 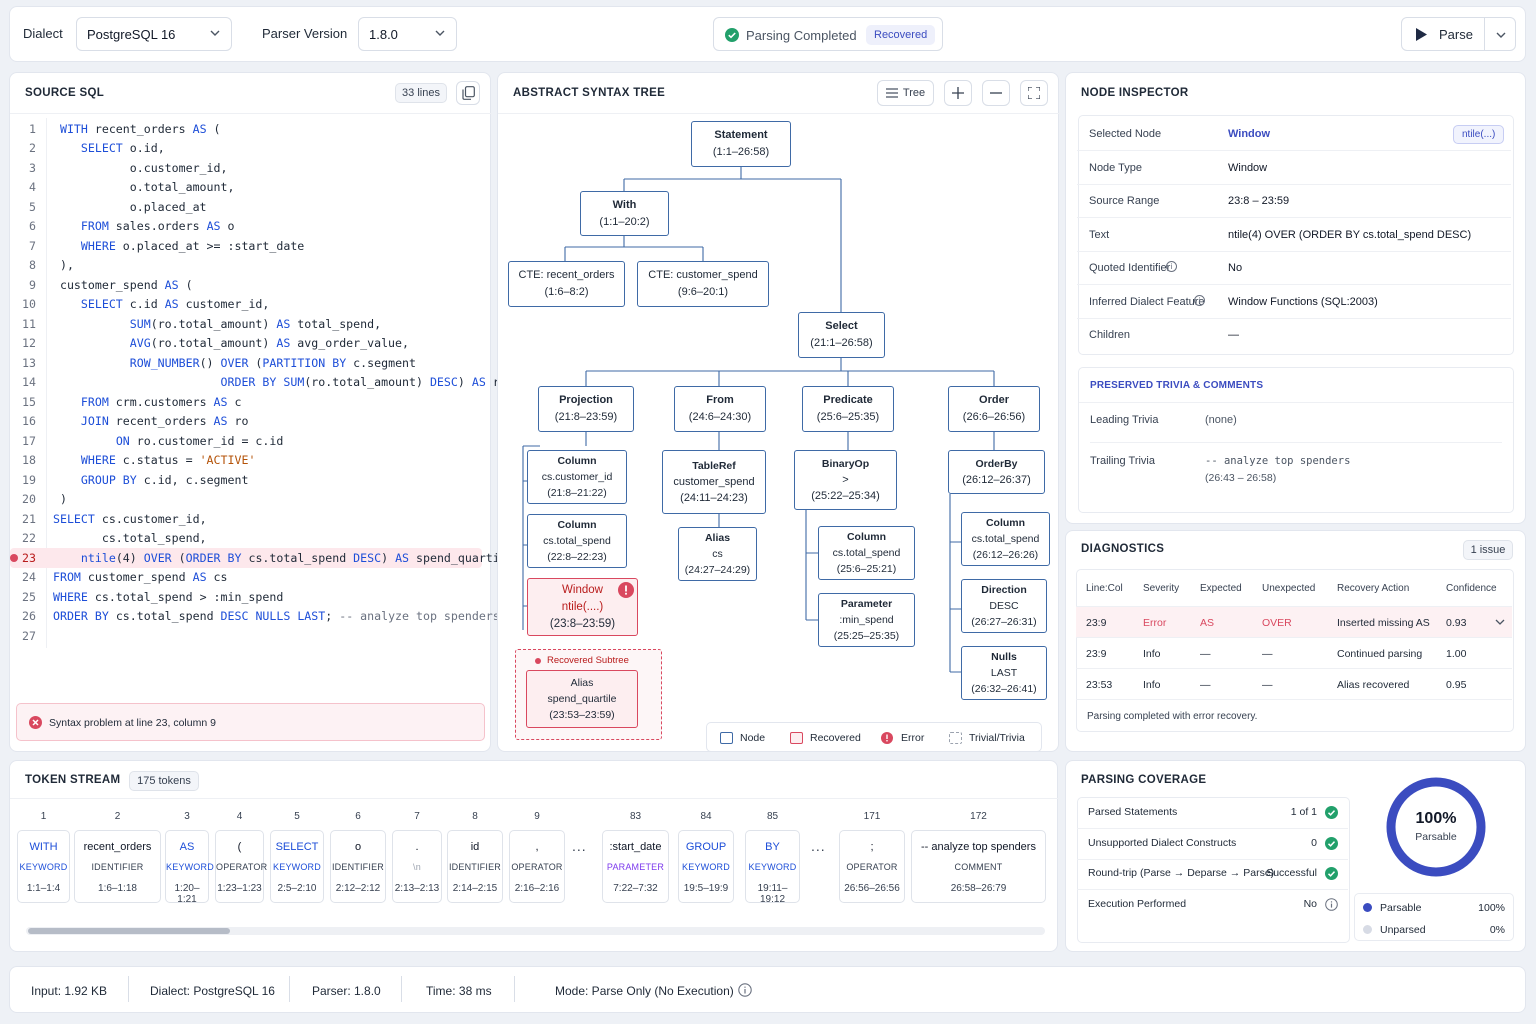 I want to click on ast-node-select: Select (21:1–26:58), so click(x=841, y=335).